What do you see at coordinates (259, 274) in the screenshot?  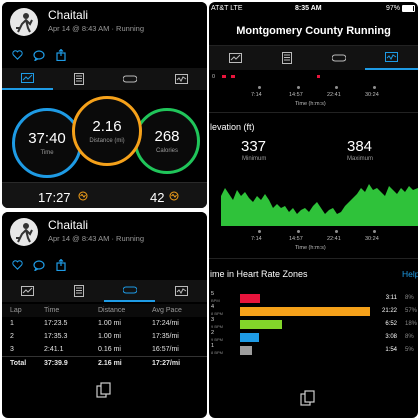 I see `hr-zones-title: ime in Heart Rate Zones` at bounding box center [259, 274].